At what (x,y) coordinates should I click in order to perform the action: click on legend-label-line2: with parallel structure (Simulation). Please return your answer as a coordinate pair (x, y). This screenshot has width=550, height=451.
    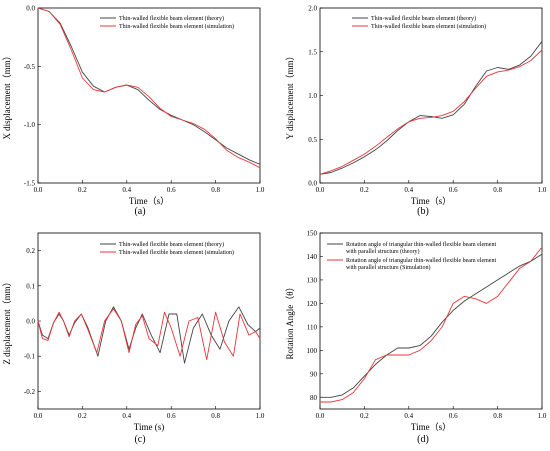
    Looking at the image, I should click on (388, 267).